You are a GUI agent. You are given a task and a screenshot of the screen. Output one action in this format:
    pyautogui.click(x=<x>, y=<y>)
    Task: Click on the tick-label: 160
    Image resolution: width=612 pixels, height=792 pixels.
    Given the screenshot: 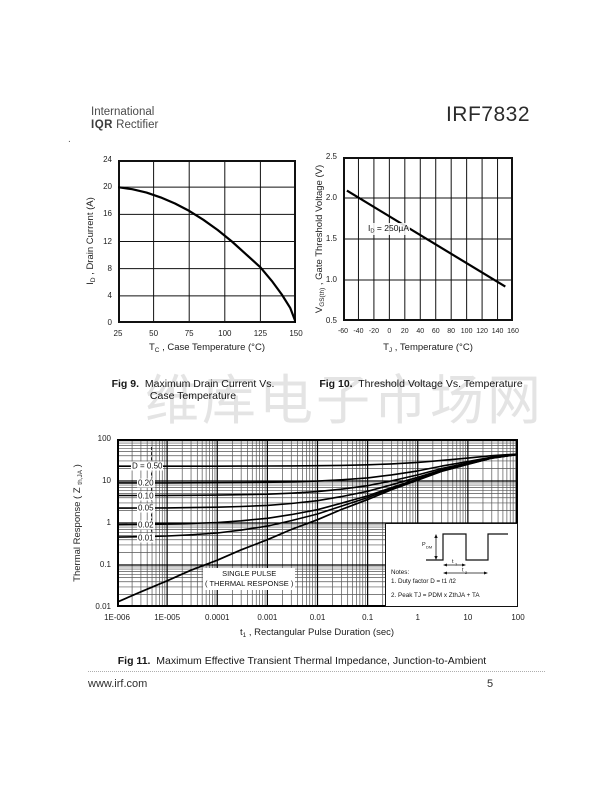 What is the action you would take?
    pyautogui.click(x=513, y=331)
    